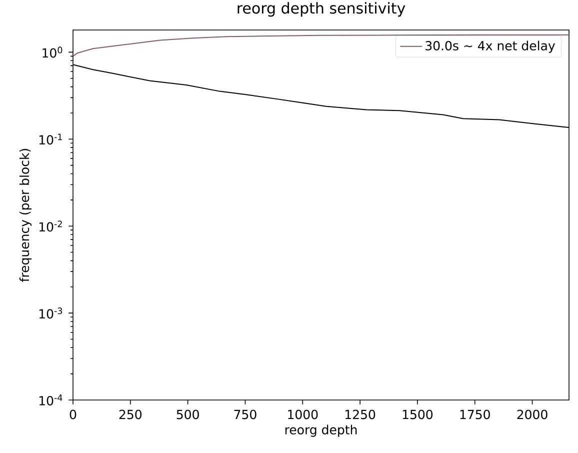 The image size is (578, 453). Describe the element at coordinates (361, 415) in the screenshot. I see `x-tick-label: 1250` at that location.